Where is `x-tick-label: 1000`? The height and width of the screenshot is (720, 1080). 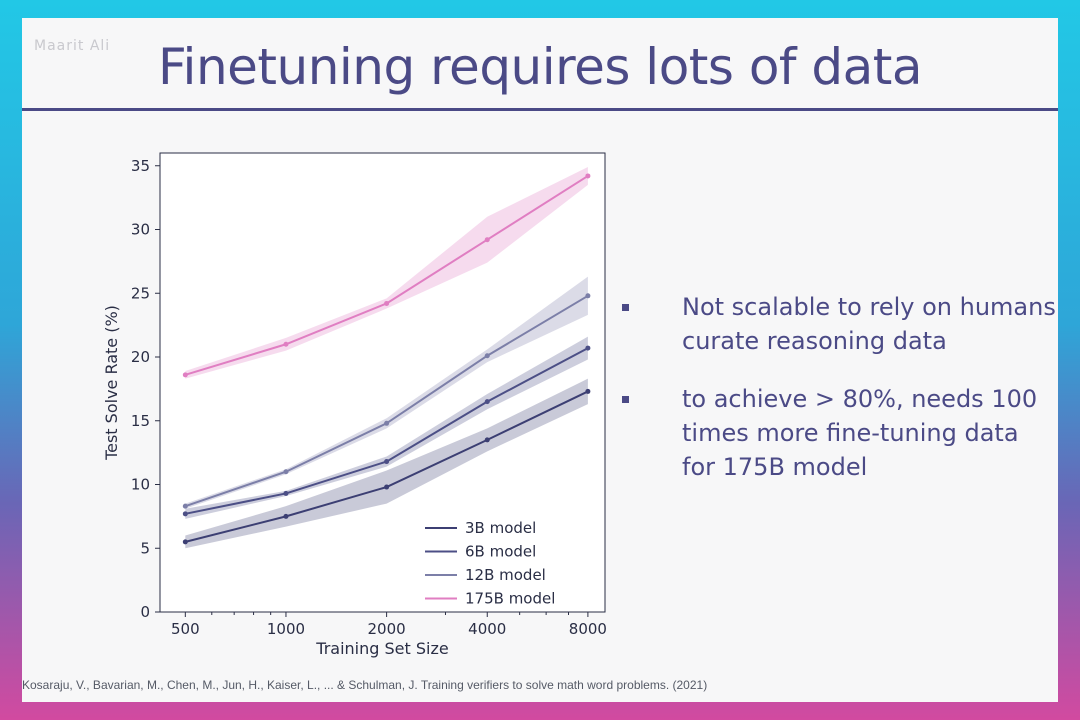 x-tick-label: 1000 is located at coordinates (286, 629).